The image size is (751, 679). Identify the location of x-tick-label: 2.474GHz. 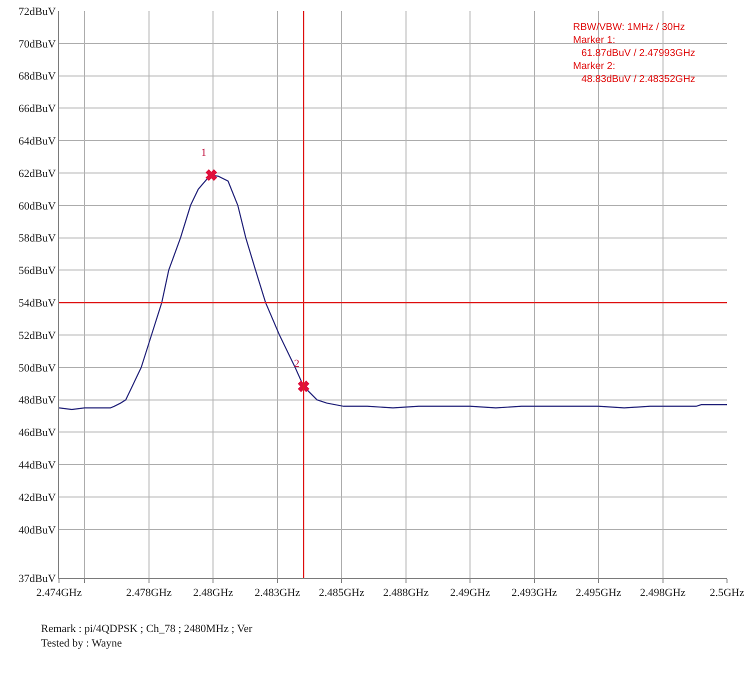
(59, 593).